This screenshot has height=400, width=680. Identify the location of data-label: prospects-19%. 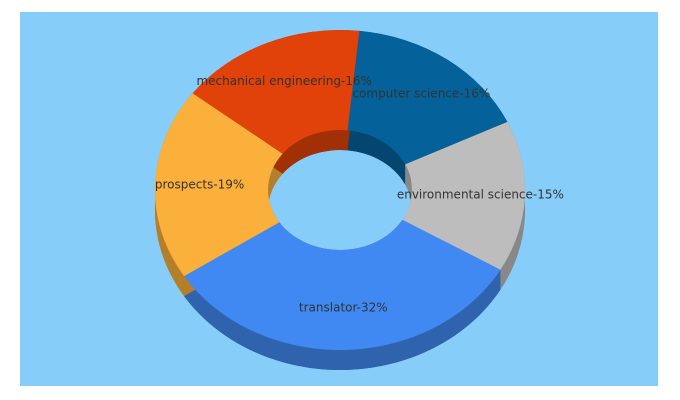
(199, 185).